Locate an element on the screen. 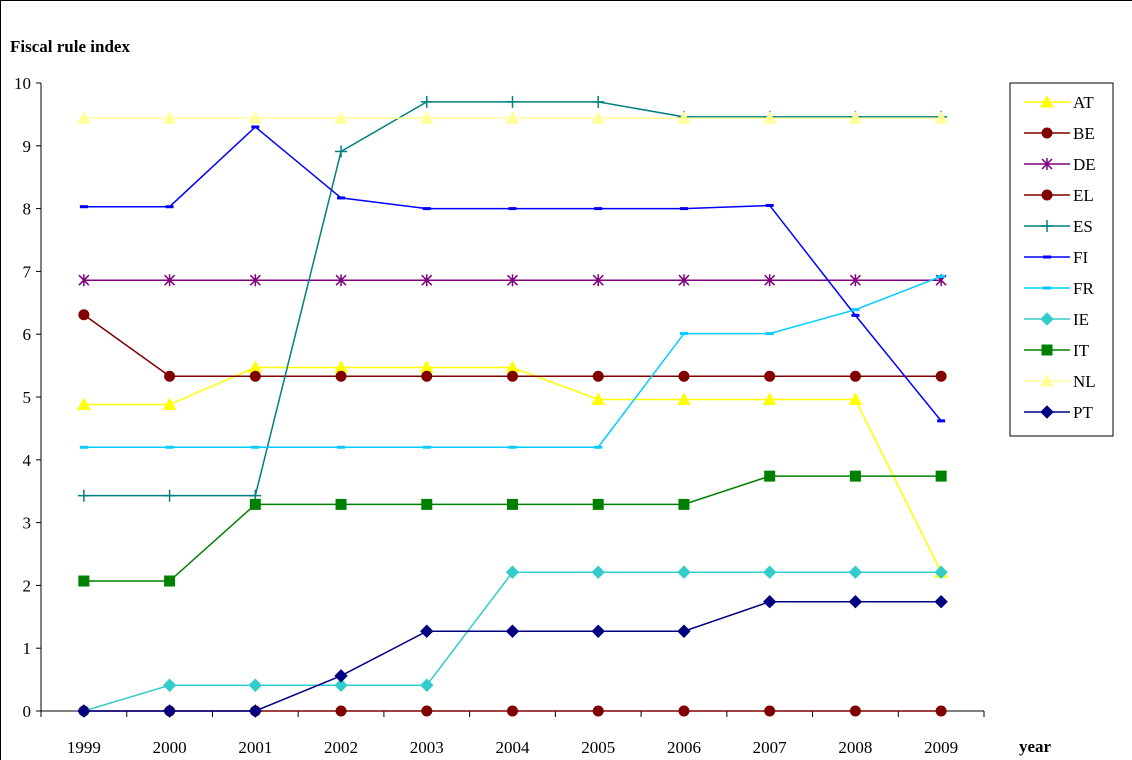 This screenshot has height=760, width=1132. series-nl is located at coordinates (512, 117).